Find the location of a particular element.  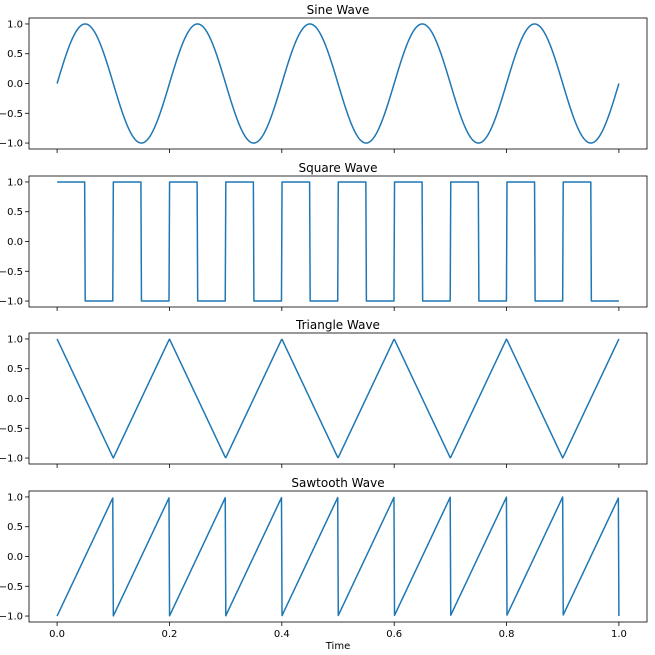

x-axis-label: Time is located at coordinates (337, 646).